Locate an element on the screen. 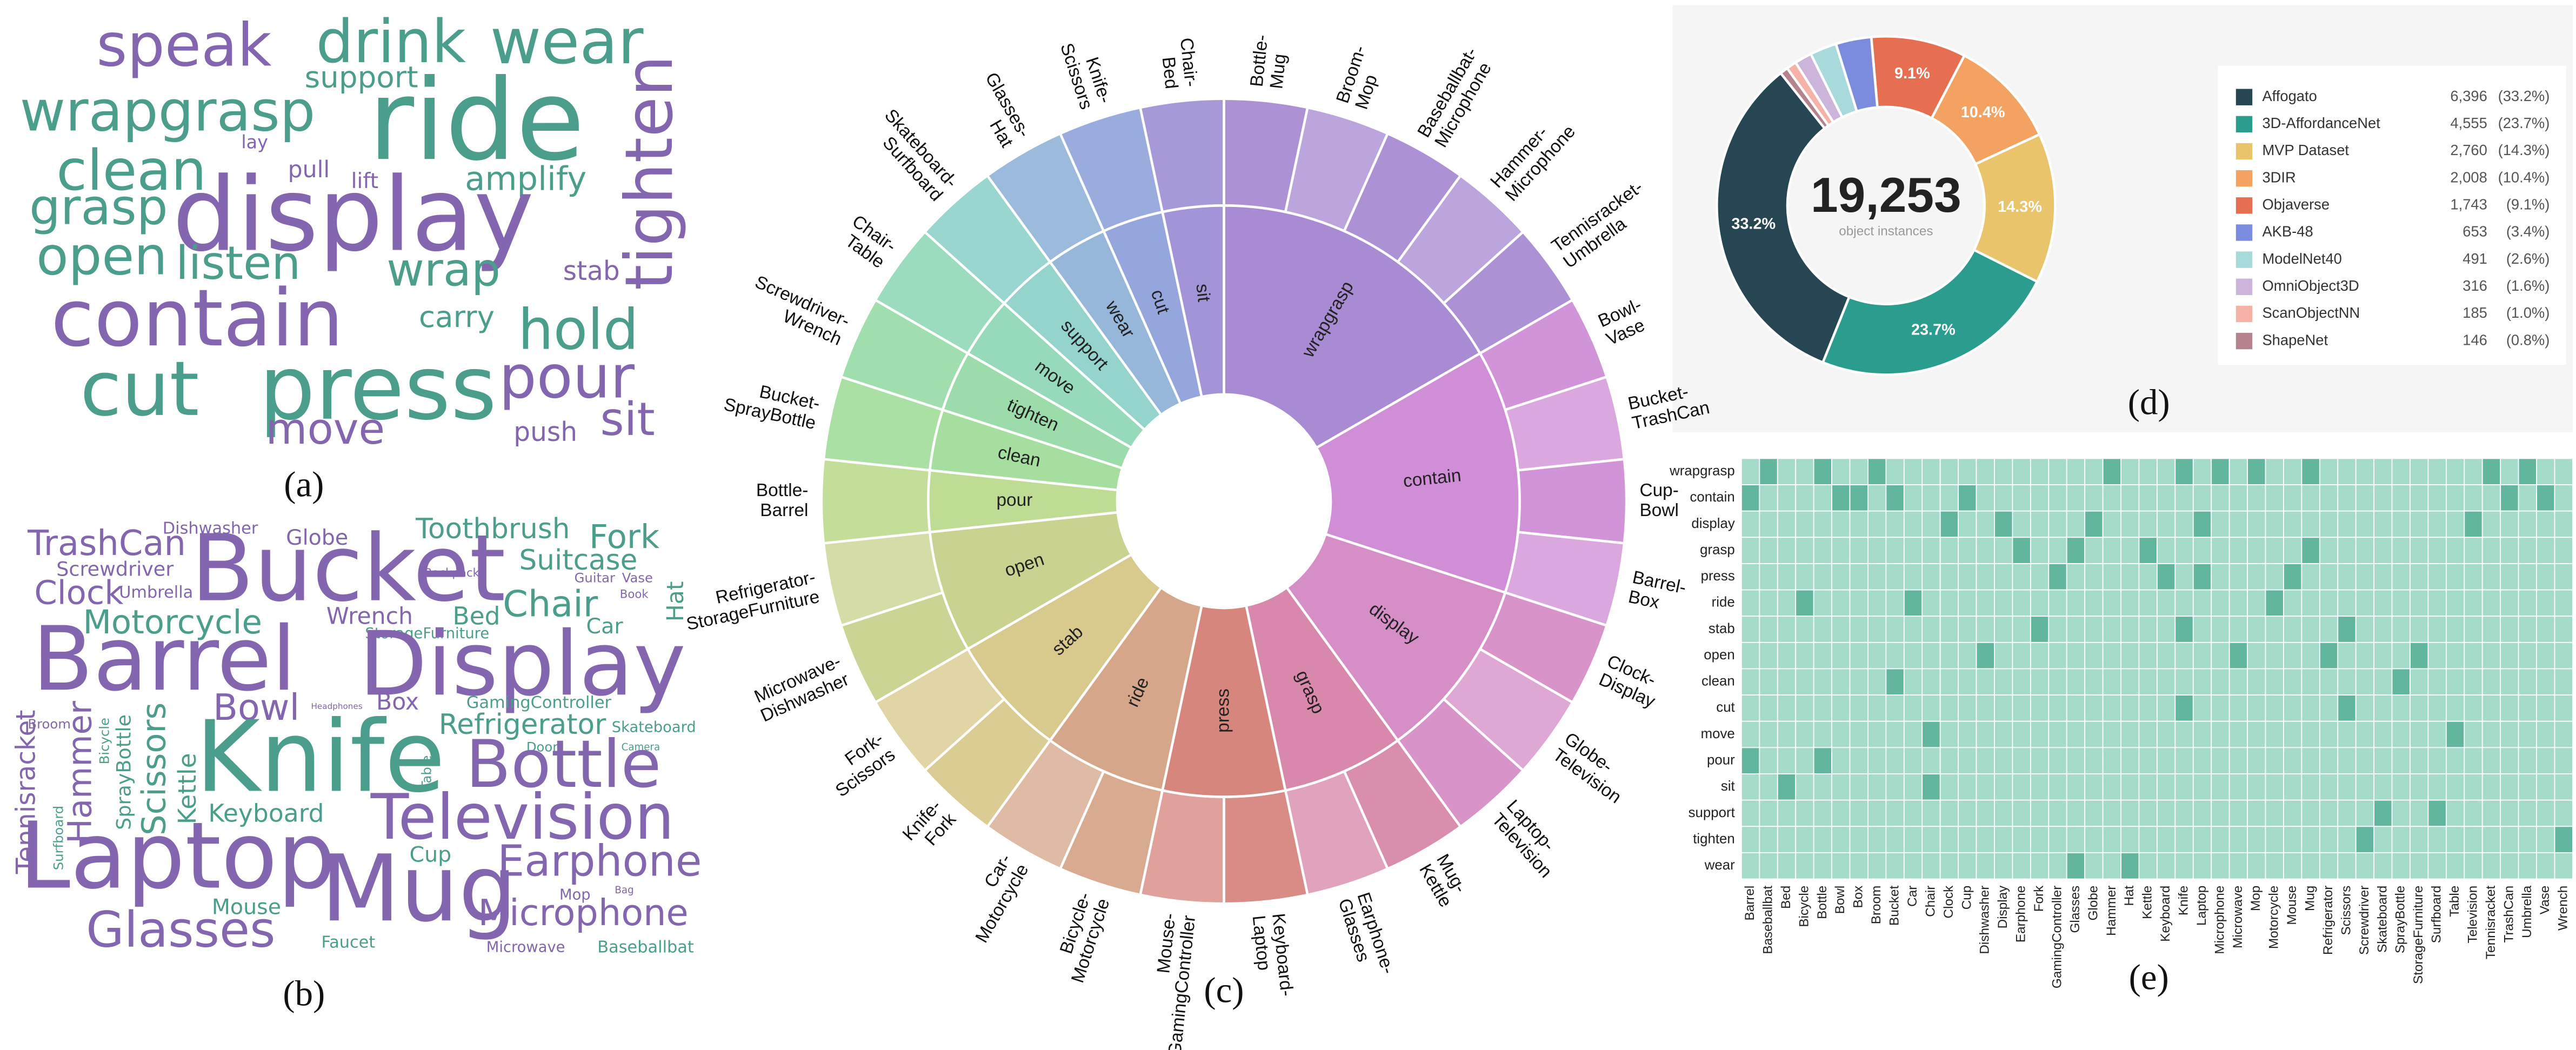 The image size is (2576, 1050). column-label: Baseballbat is located at coordinates (1767, 919).